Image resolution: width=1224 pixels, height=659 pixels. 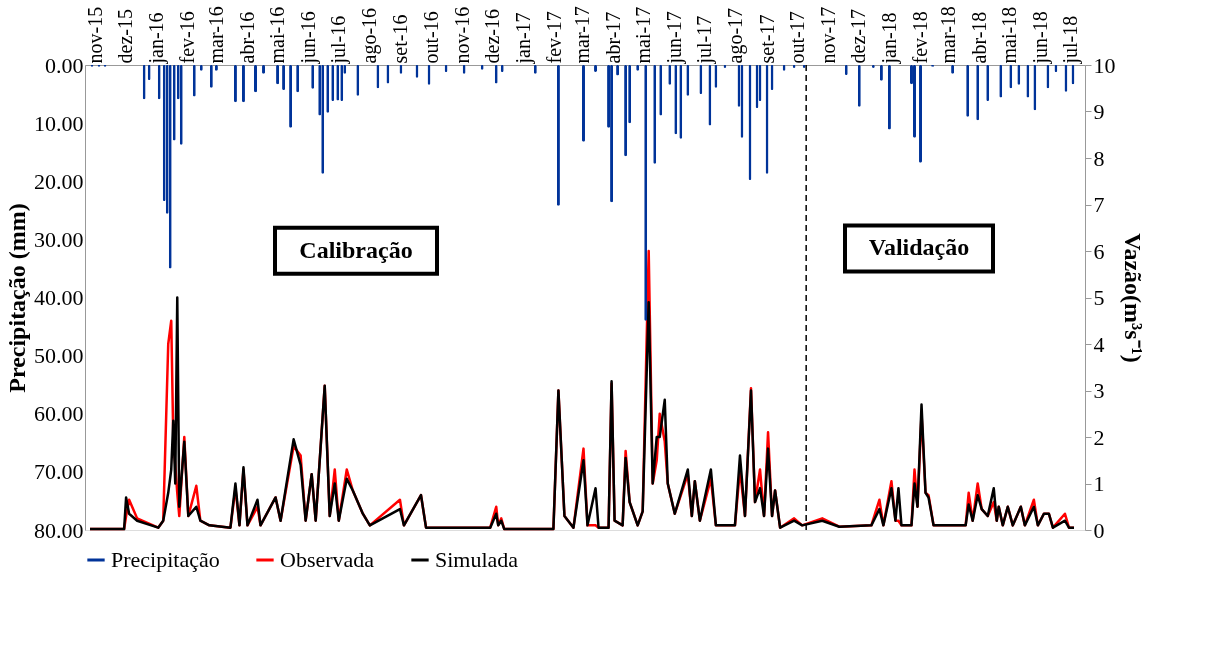 I want to click on y-tick-label: 30.00, so click(x=59, y=239).